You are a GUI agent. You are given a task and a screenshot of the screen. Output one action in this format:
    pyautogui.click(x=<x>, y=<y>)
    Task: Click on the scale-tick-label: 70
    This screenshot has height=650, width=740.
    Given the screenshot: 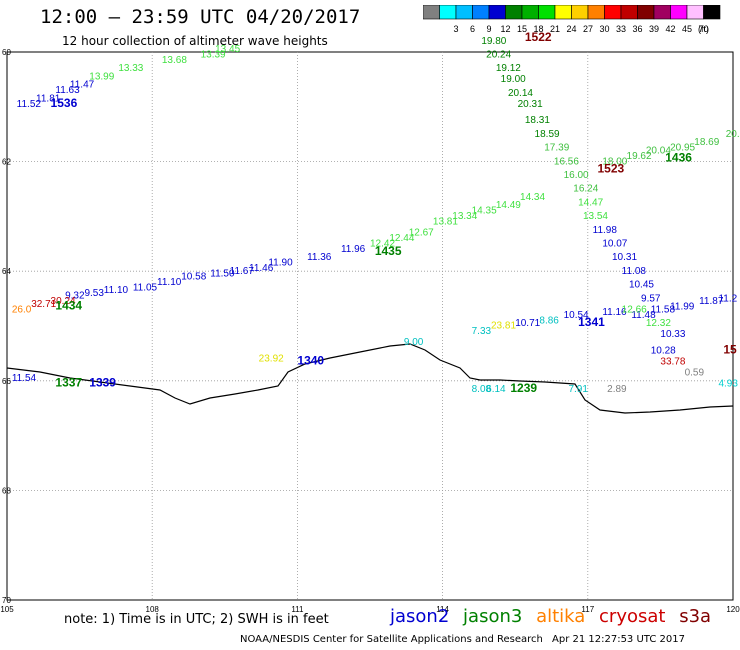 What is the action you would take?
    pyautogui.click(x=703, y=29)
    